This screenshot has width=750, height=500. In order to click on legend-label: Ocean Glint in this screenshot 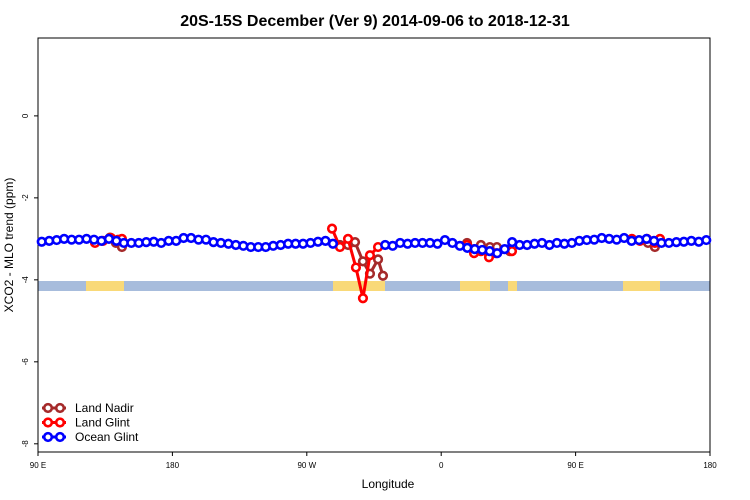, I will do `click(107, 437)`.